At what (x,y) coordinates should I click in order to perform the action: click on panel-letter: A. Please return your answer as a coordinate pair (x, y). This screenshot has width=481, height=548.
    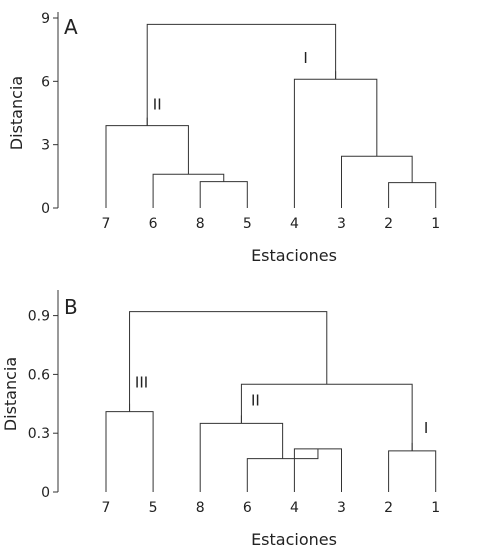
    Looking at the image, I should click on (71, 27).